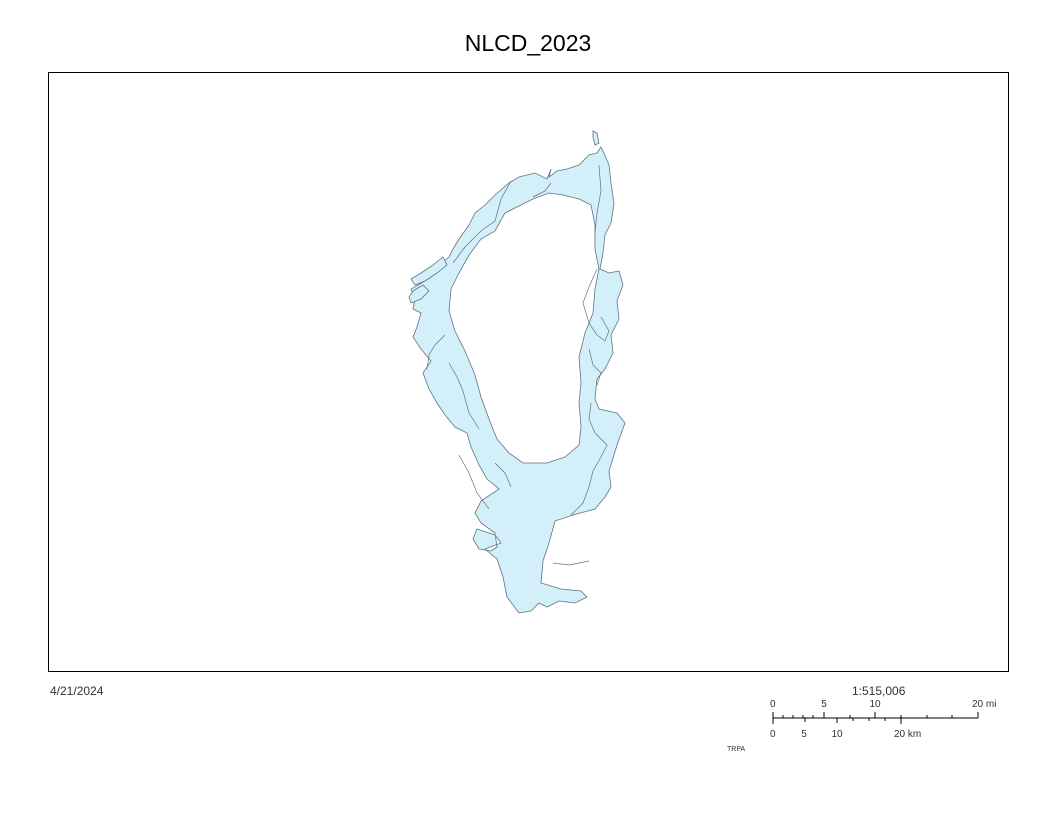  Describe the element at coordinates (429, 271) in the screenshot. I see `land-cover-northwest-arm` at that location.